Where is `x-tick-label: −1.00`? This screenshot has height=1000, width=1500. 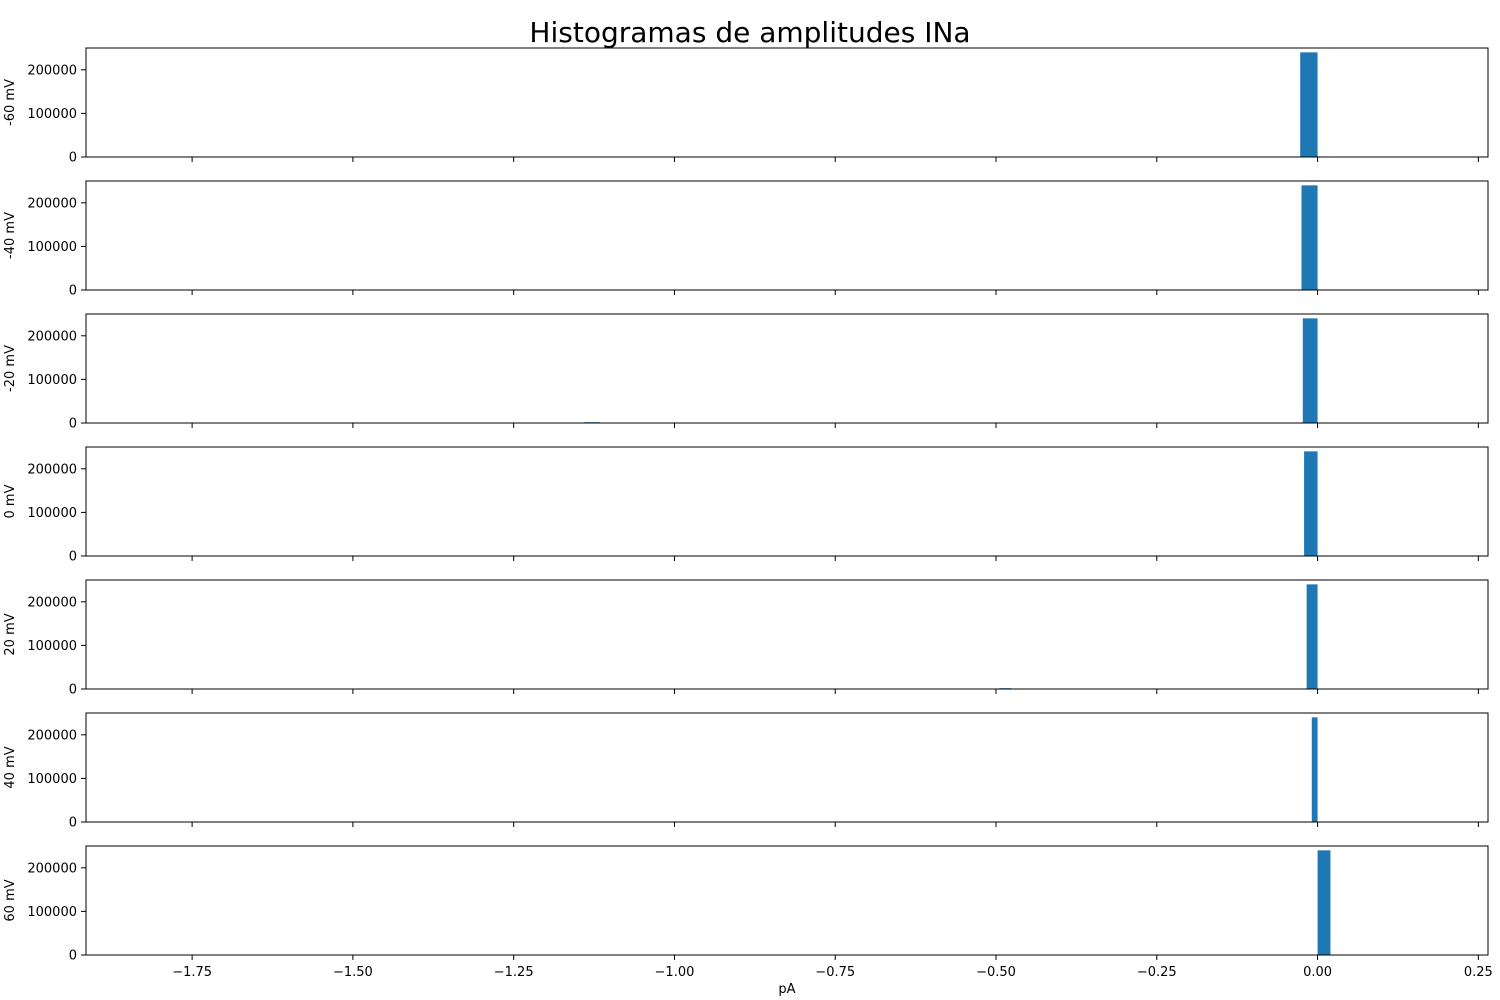 x-tick-label: −1.00 is located at coordinates (675, 972).